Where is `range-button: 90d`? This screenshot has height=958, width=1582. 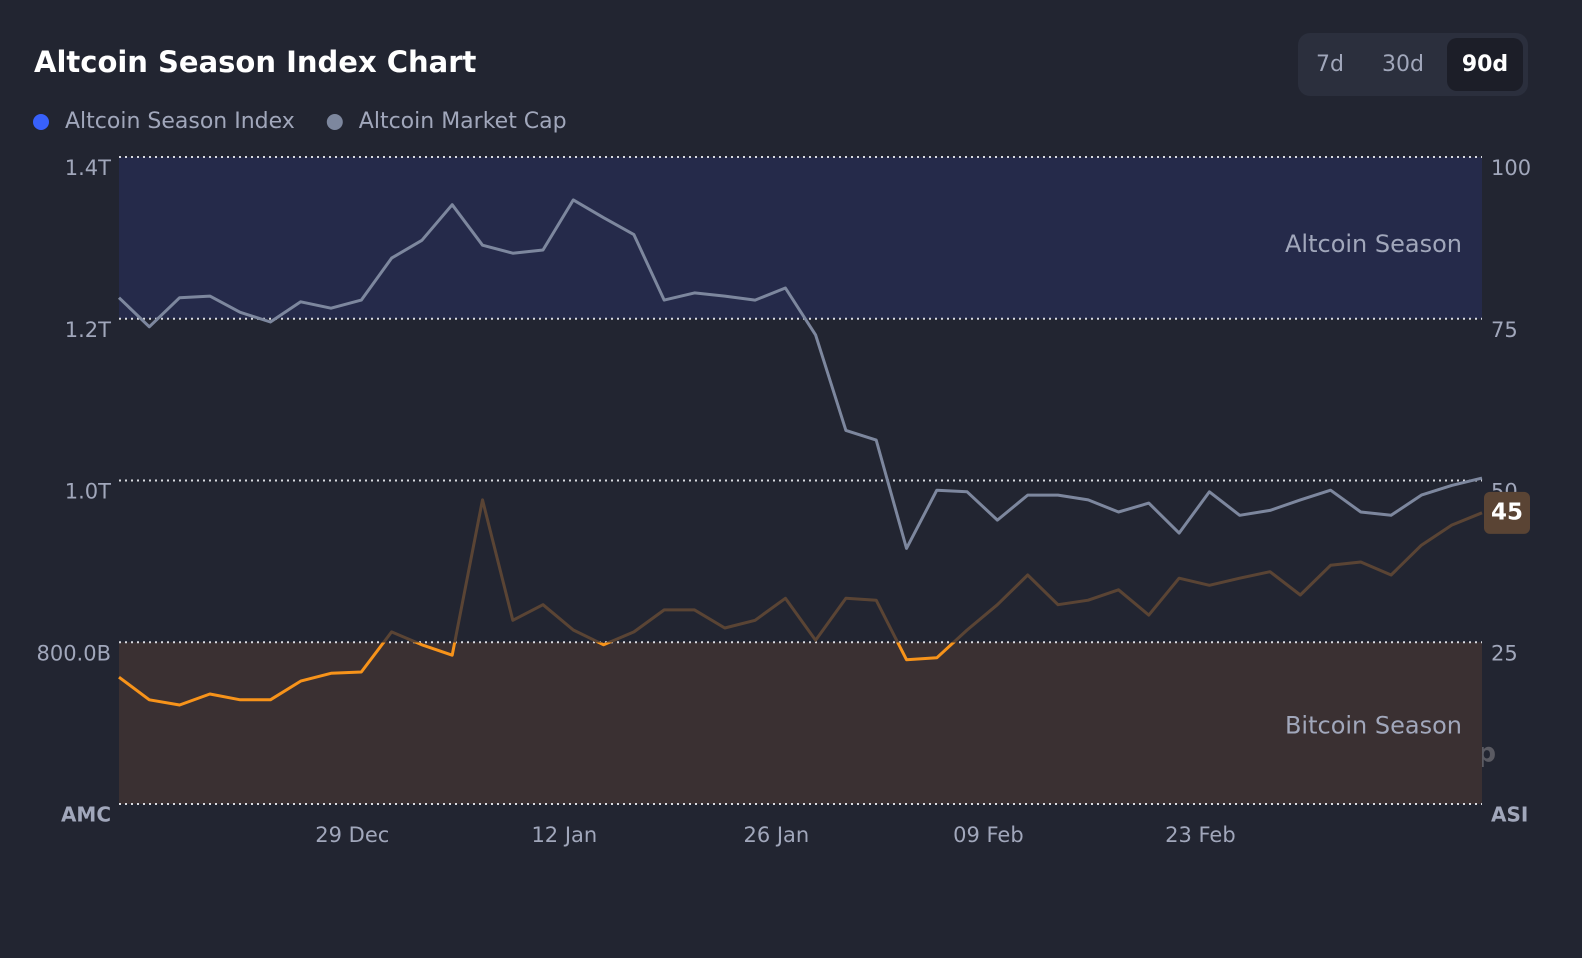 range-button: 90d is located at coordinates (1485, 64).